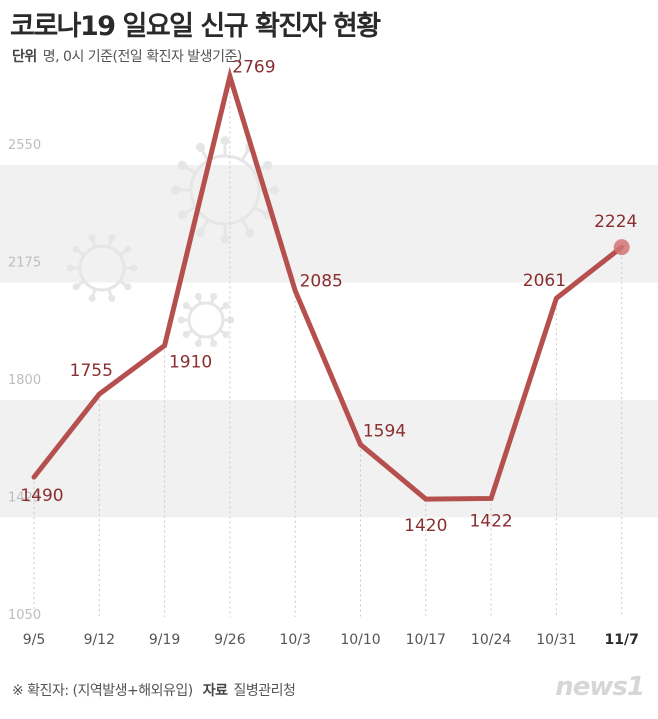  I want to click on x-tick-label: 9/19, so click(164, 640).